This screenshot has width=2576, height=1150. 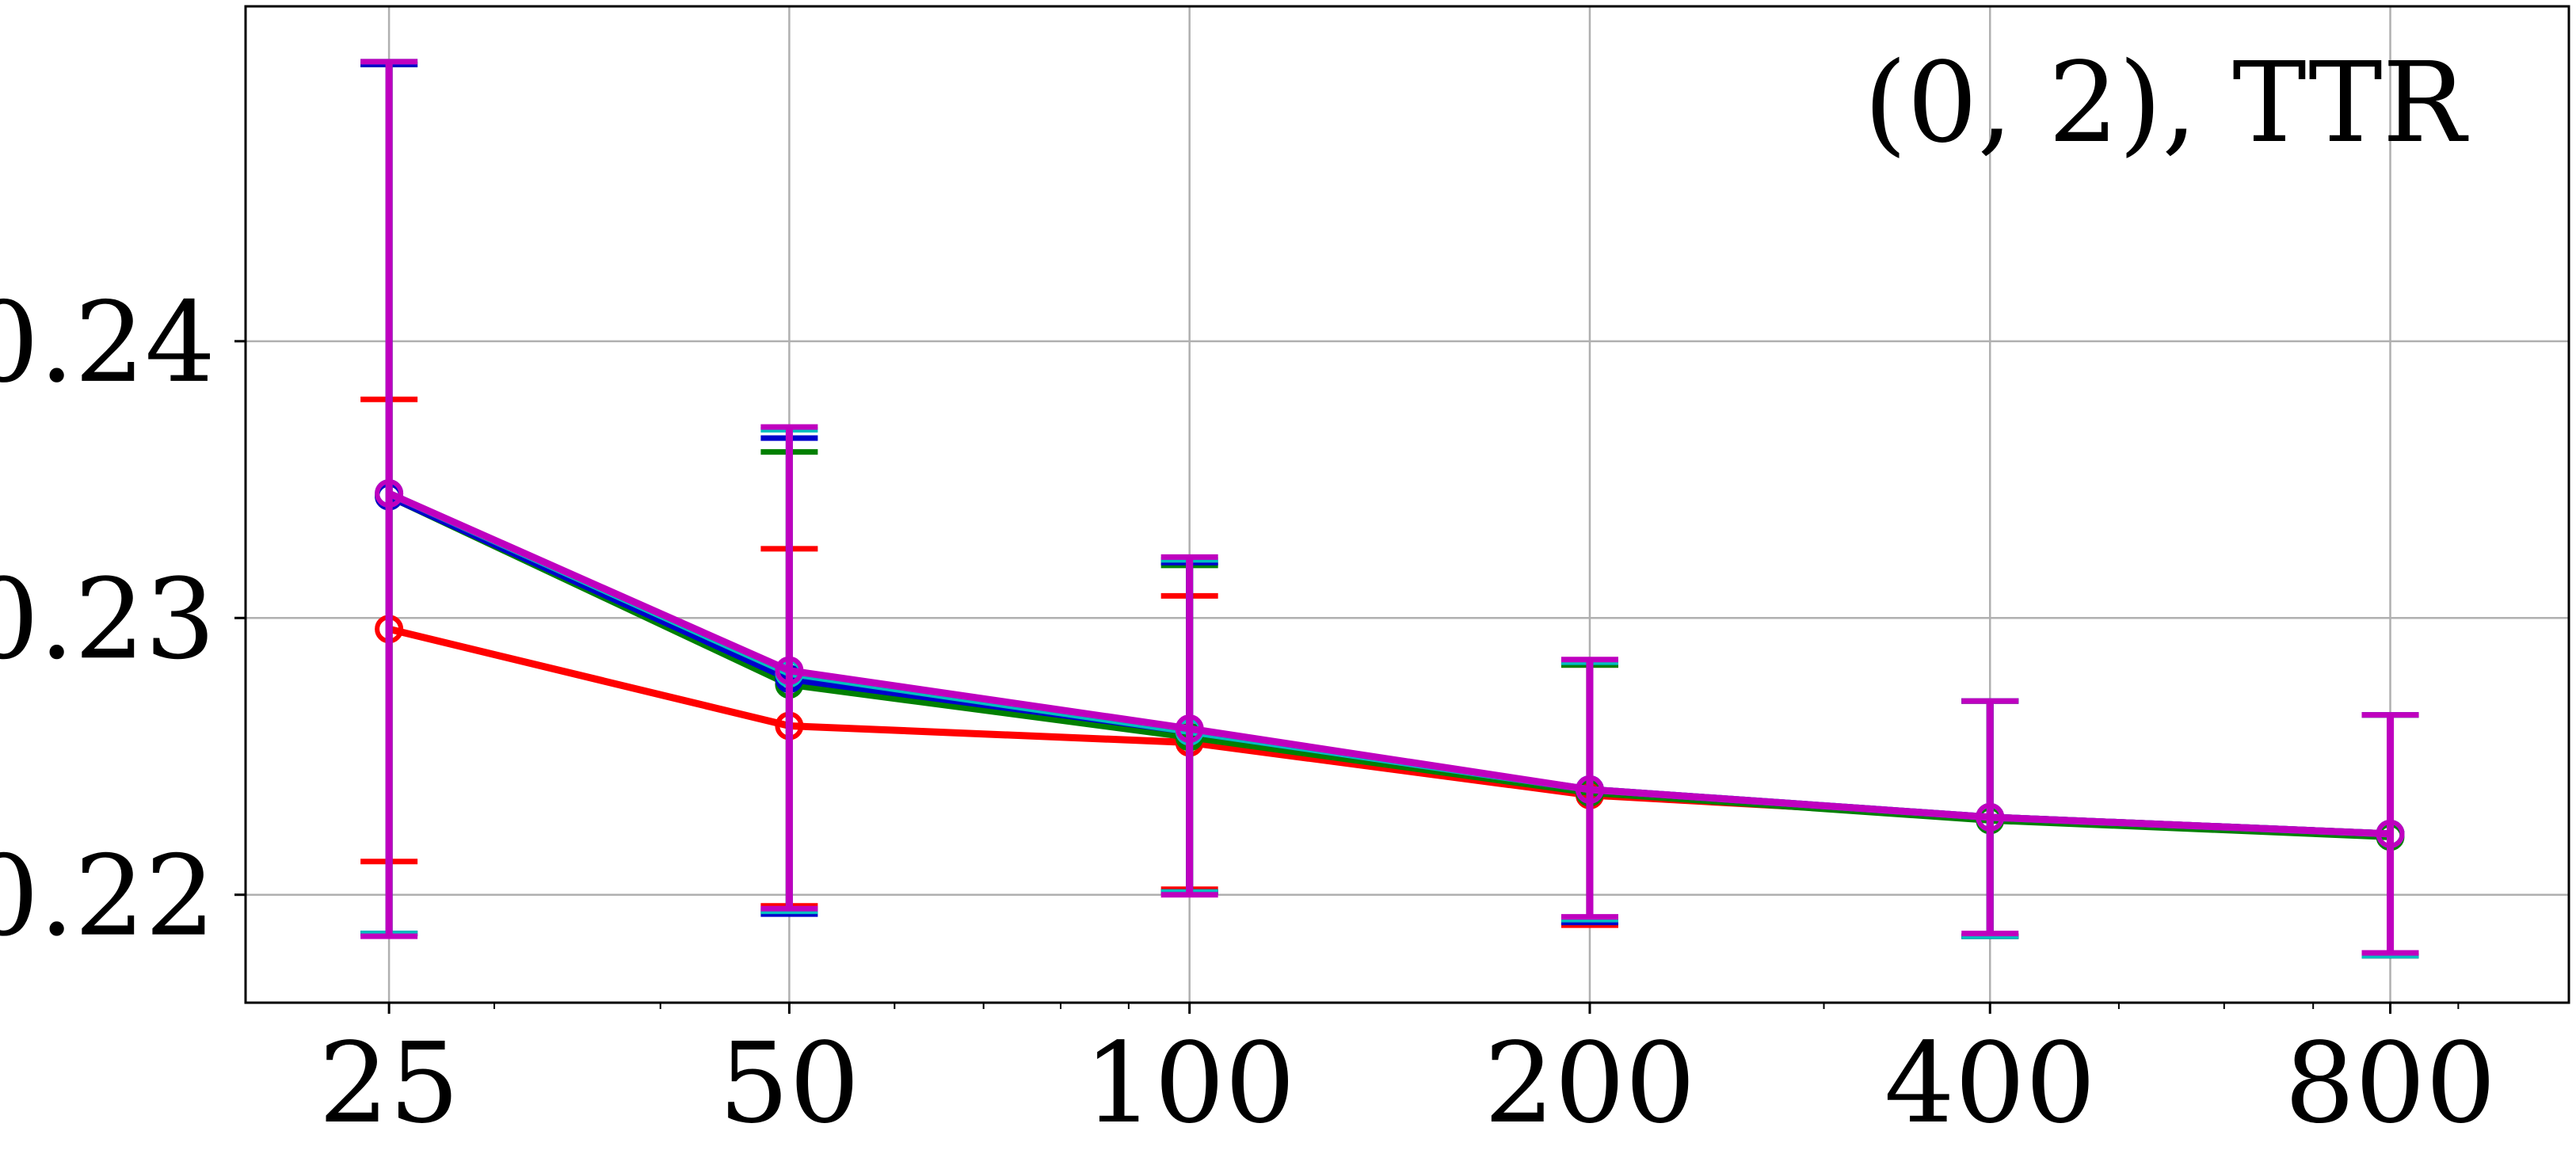 I want to click on x-tick-label: 800, so click(x=2390, y=1083).